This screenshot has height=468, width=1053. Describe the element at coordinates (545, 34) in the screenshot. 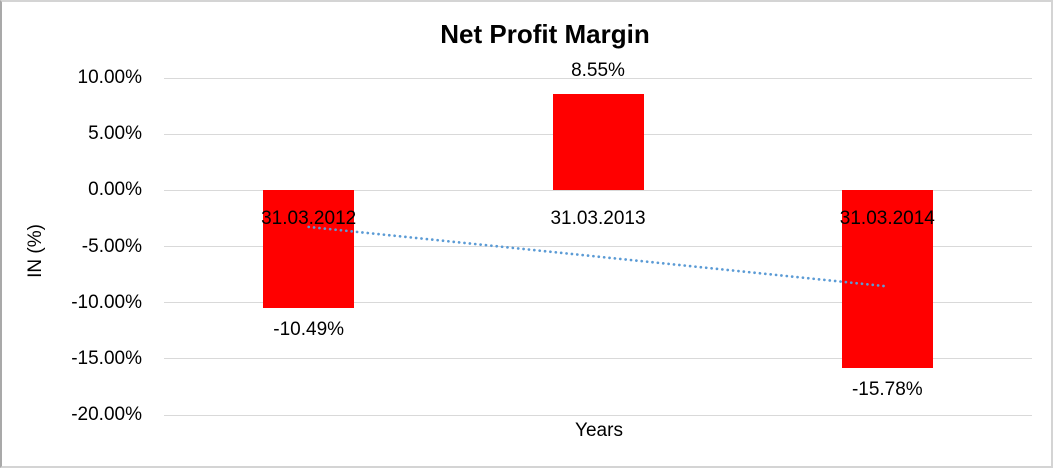

I see `chart-title: Net Profit Margin` at that location.